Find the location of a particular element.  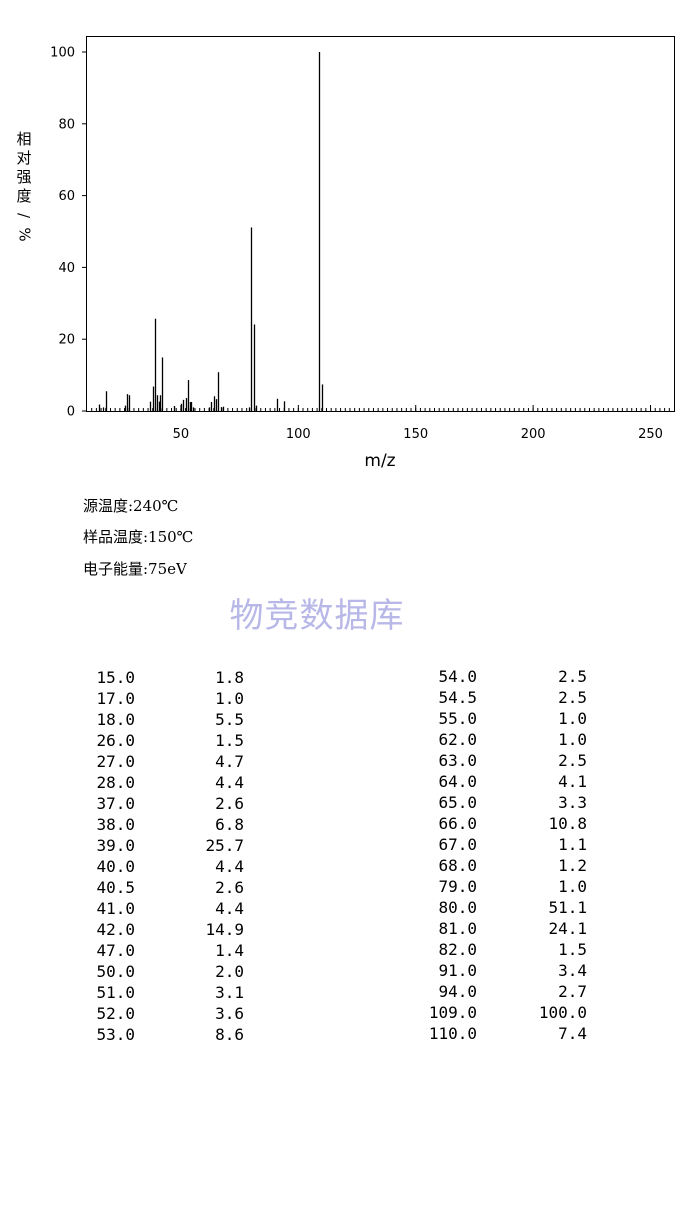

mz-value: 50.0 is located at coordinates (115, 971).